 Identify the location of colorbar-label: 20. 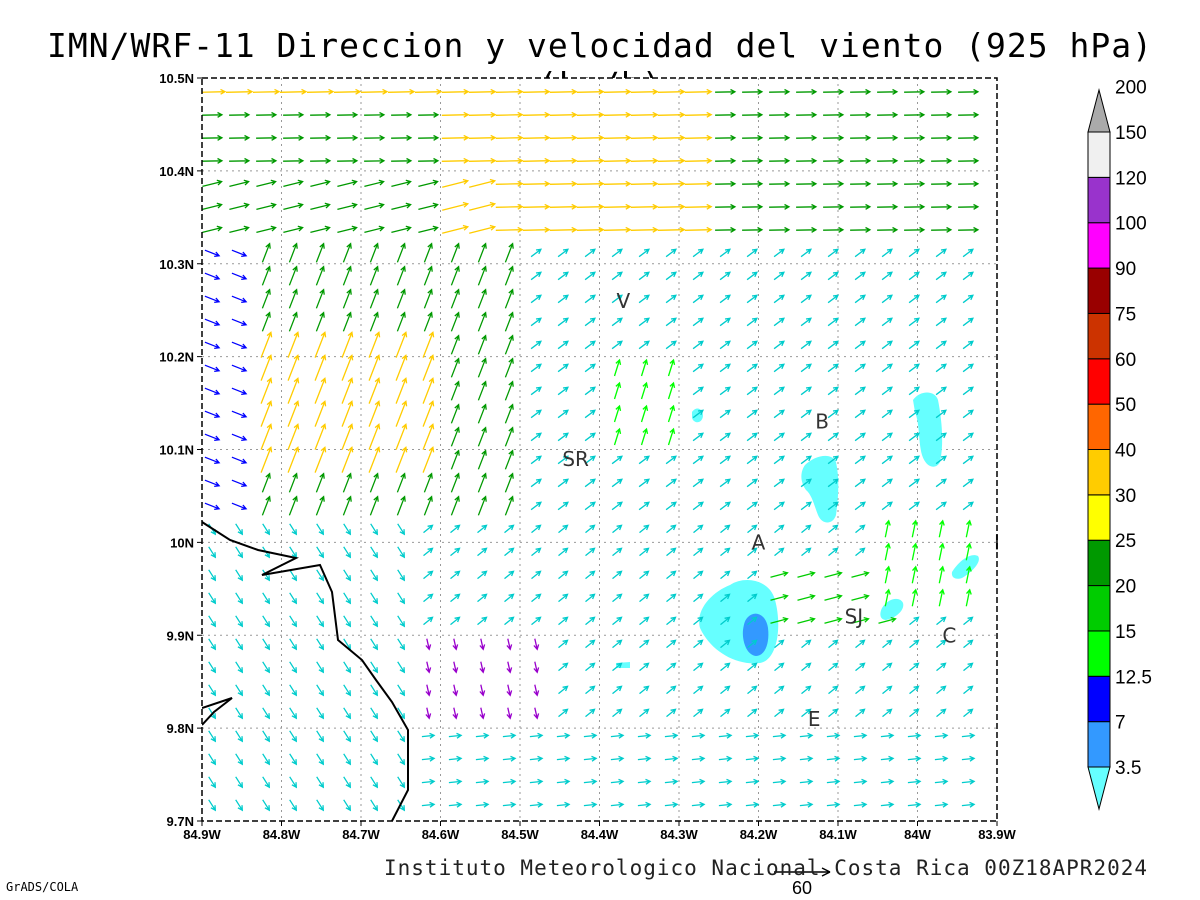
(1125, 587).